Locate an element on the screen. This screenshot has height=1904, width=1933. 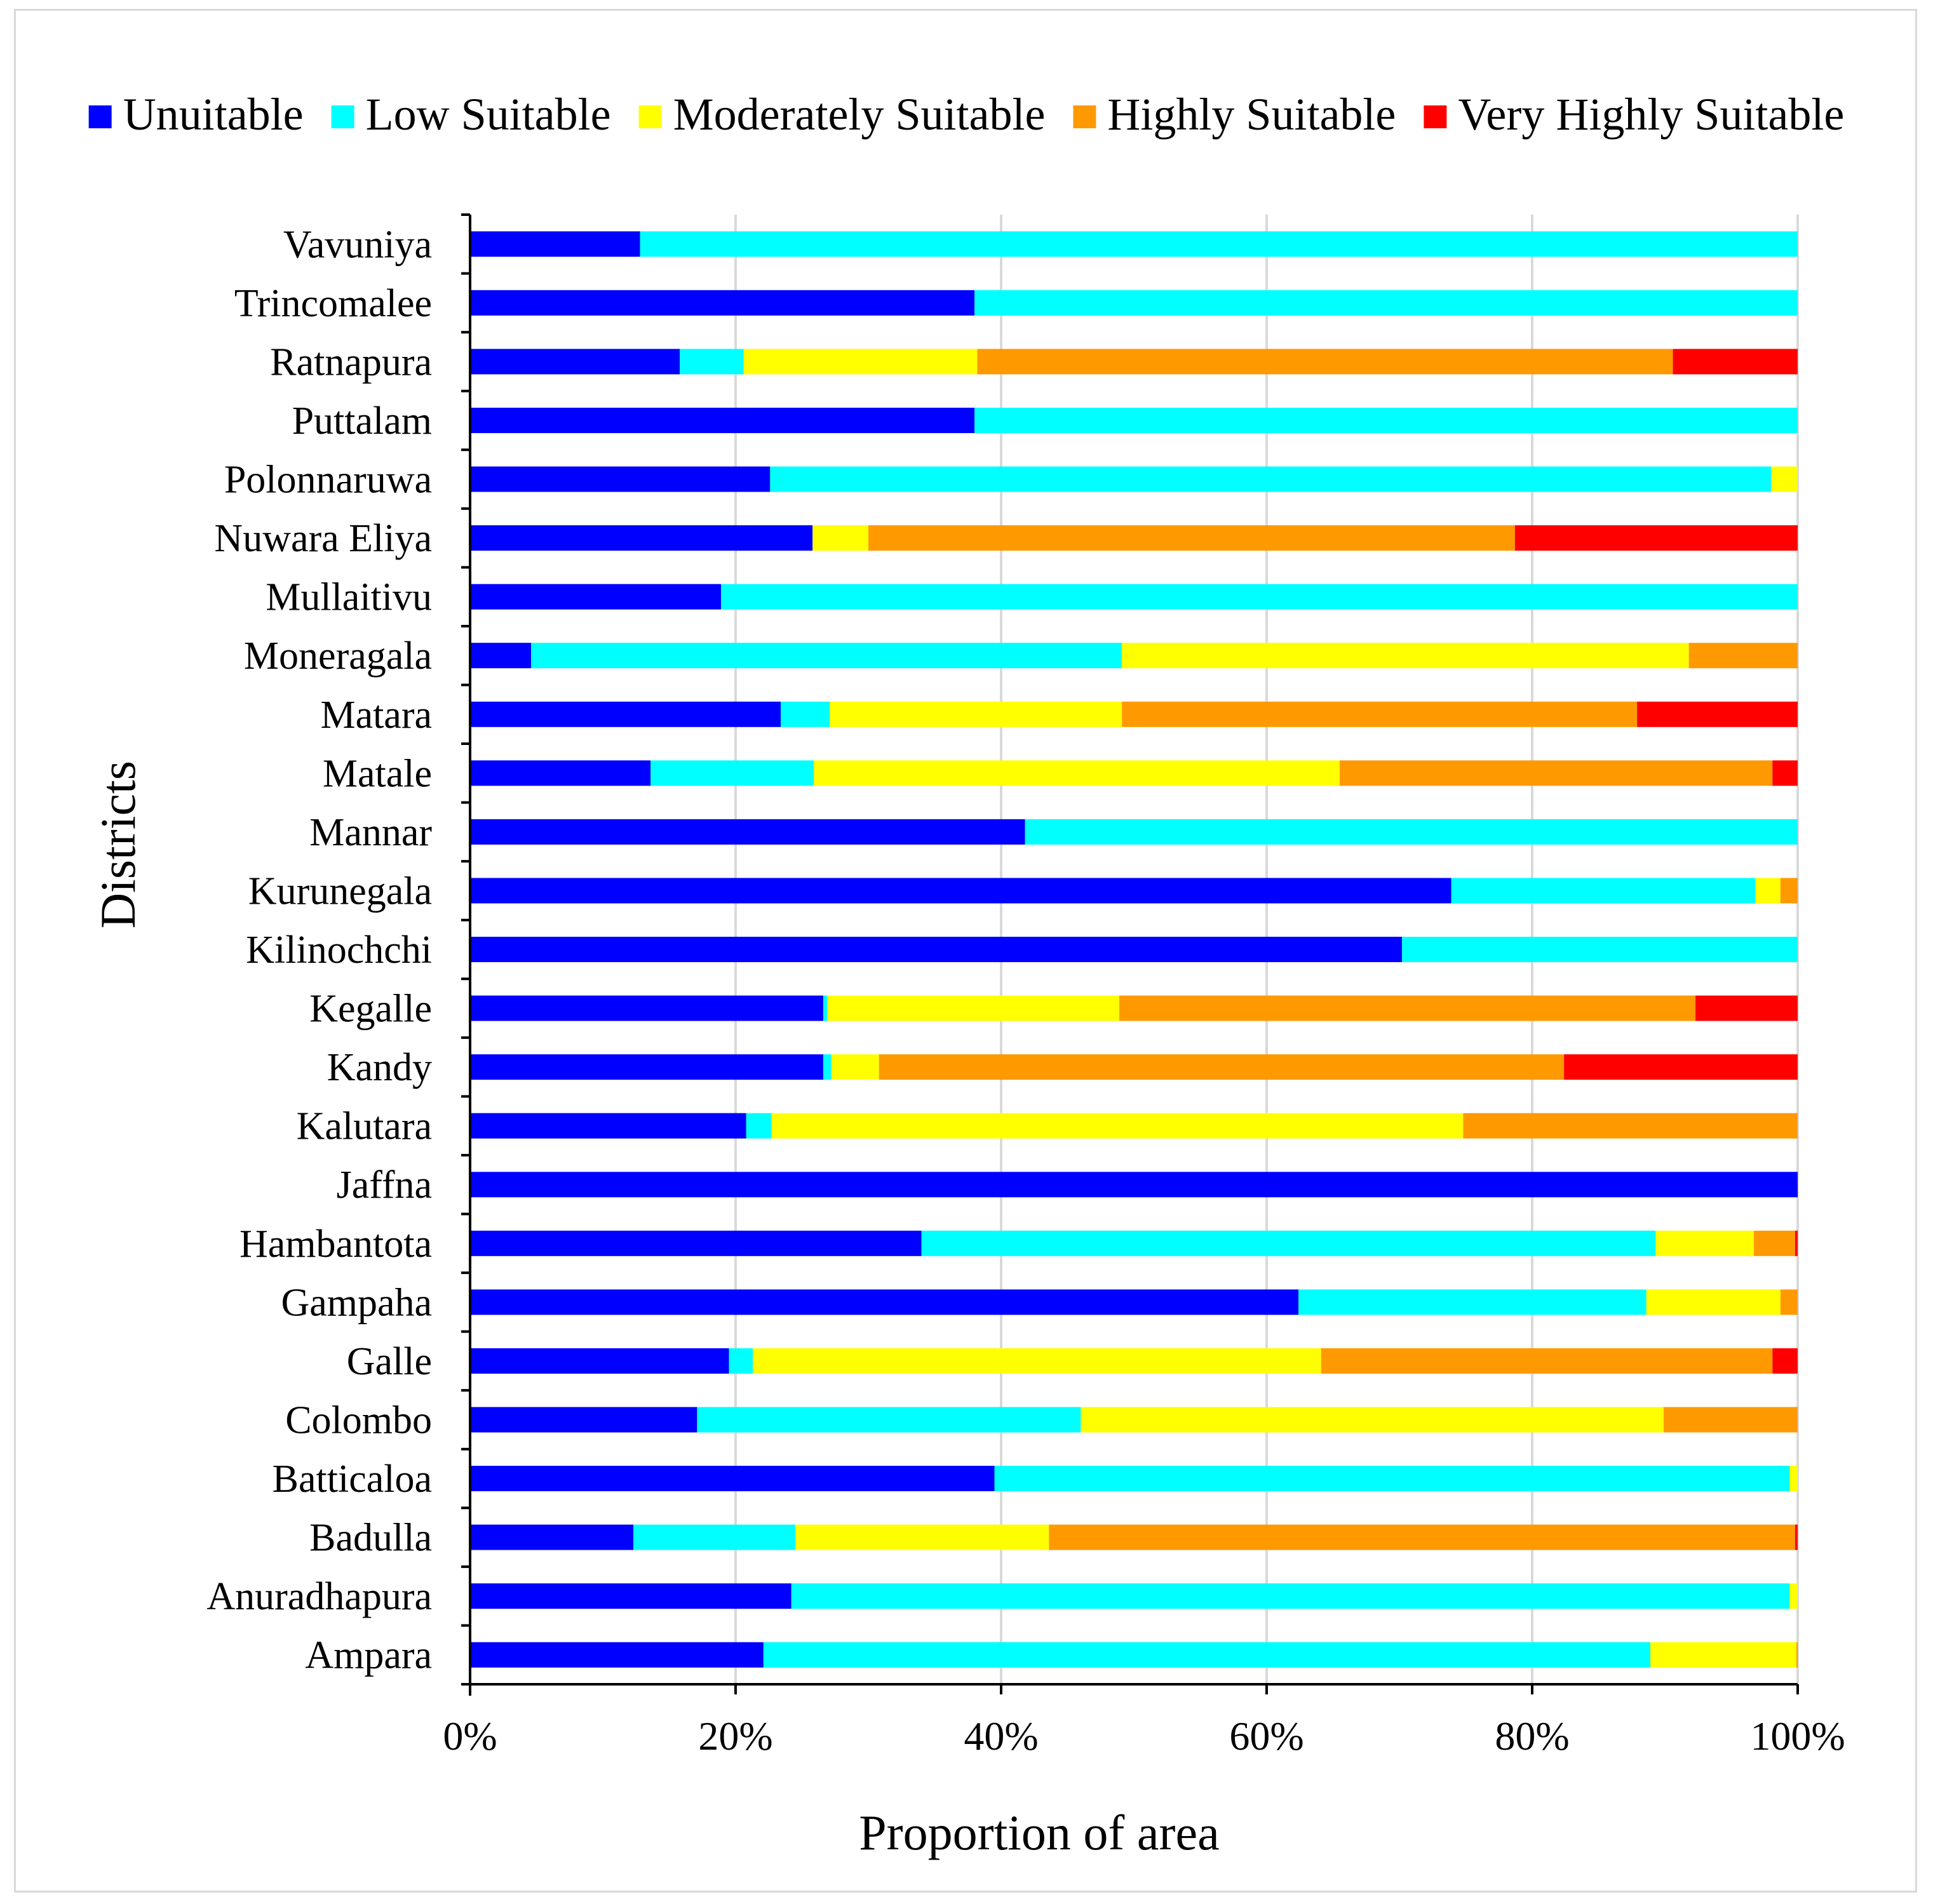
x-tick-label: 80% is located at coordinates (1532, 1736).